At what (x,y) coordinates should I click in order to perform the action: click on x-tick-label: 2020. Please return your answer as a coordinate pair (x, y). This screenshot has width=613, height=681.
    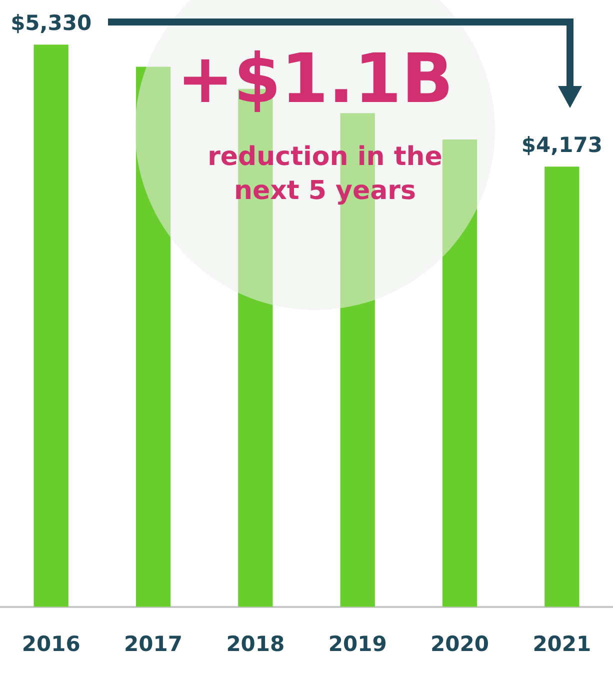
    Looking at the image, I should click on (459, 644).